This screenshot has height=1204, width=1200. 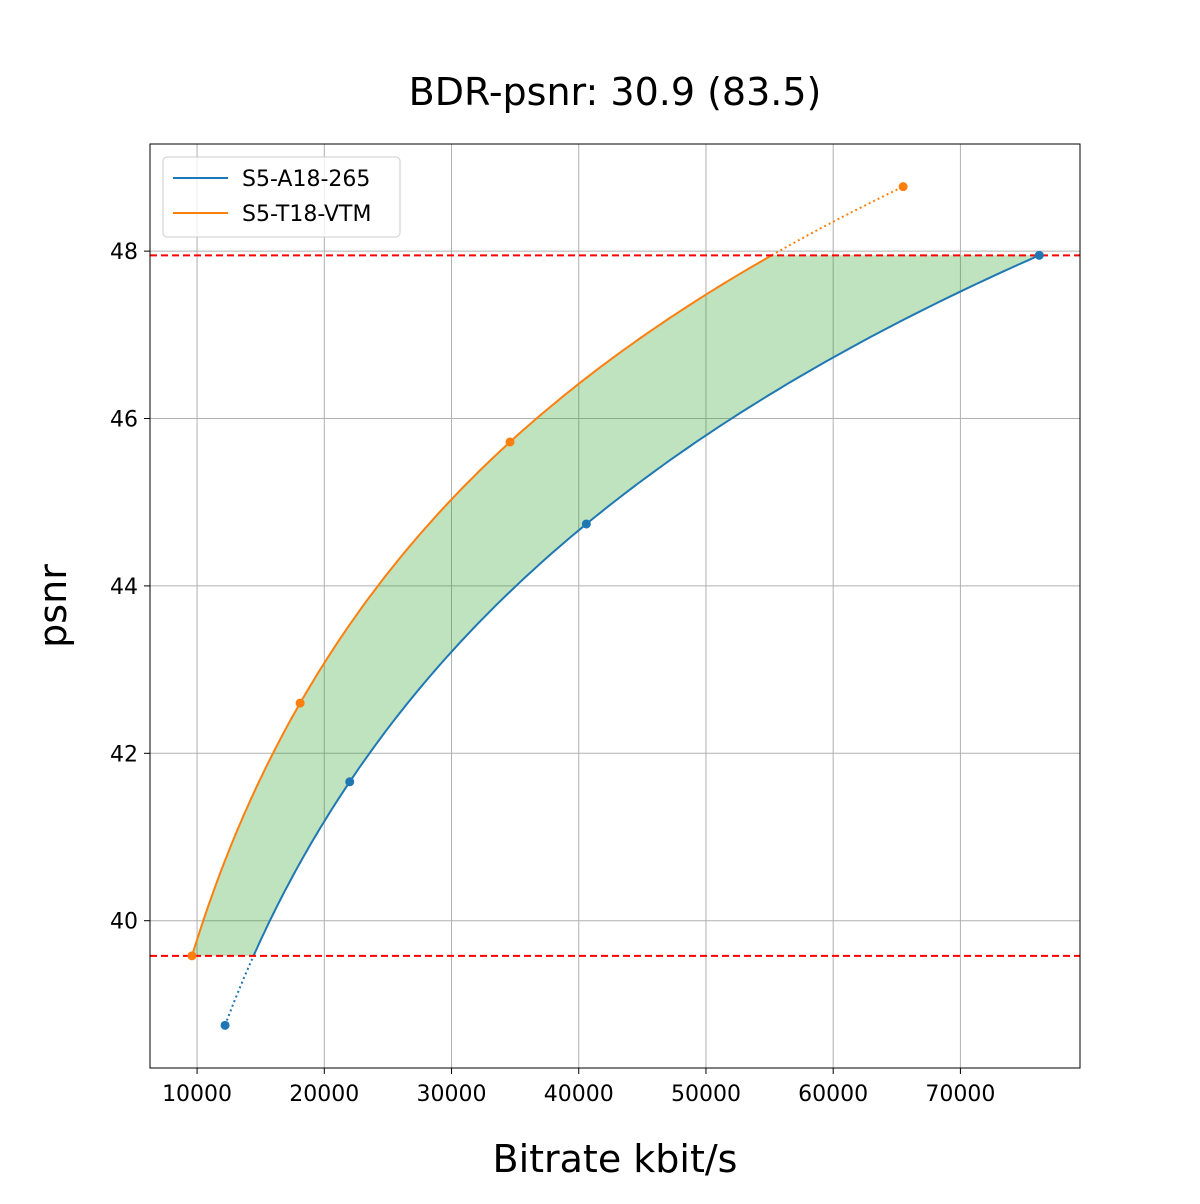 I want to click on y-tick-label: 48, so click(x=124, y=252).